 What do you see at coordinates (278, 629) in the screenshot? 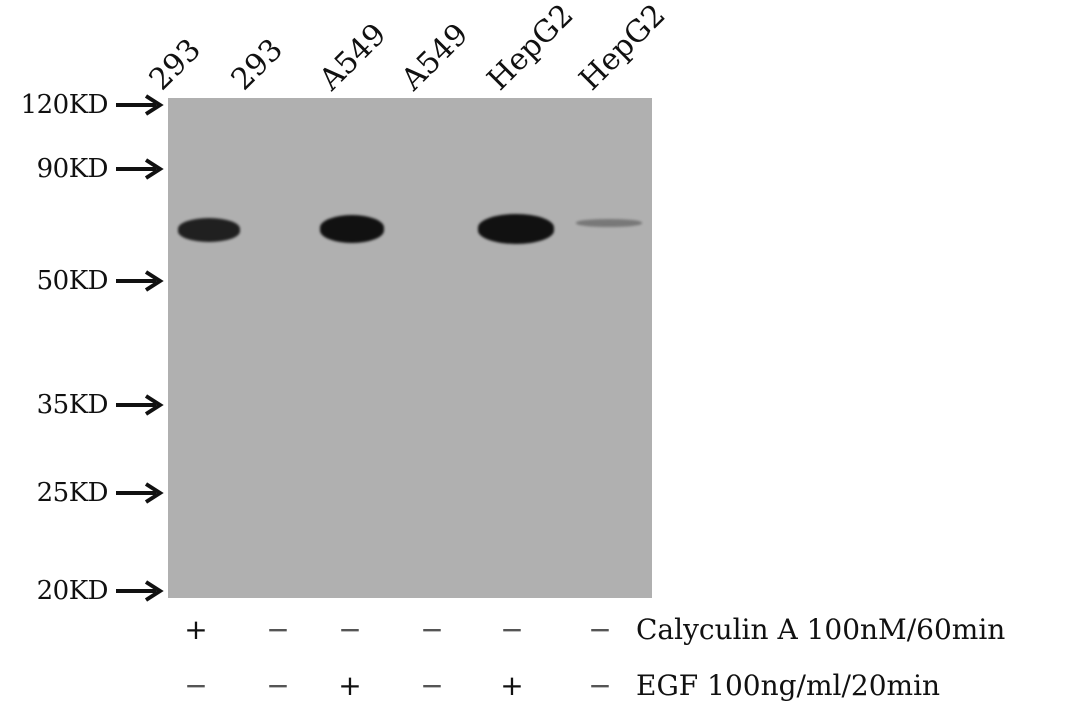
I see `calyculin-sign-lane-2: −` at bounding box center [278, 629].